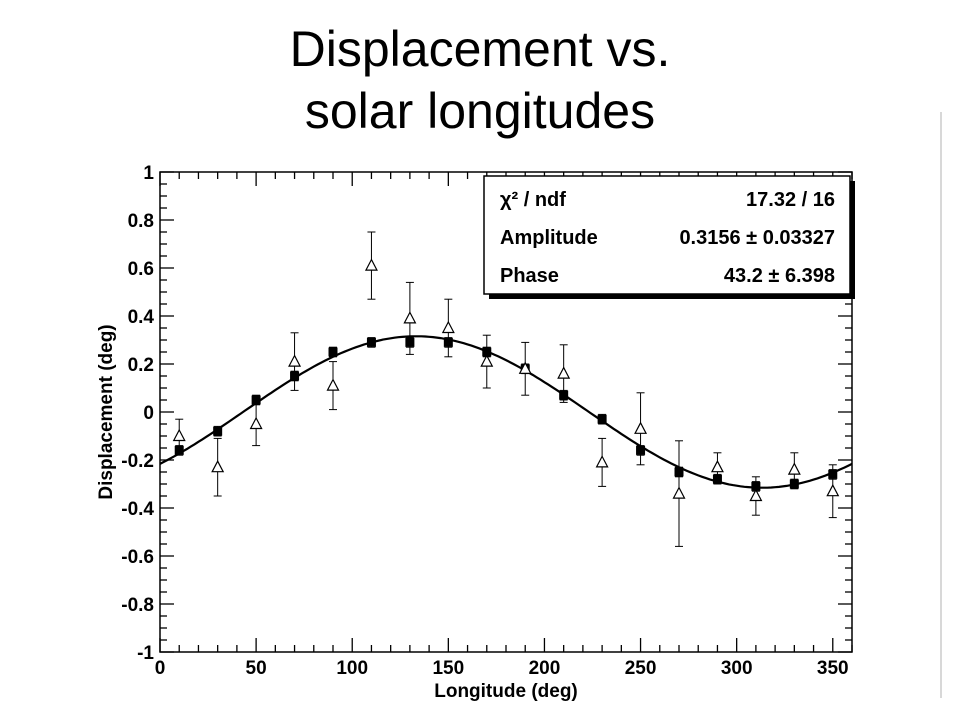 The image size is (960, 720). What do you see at coordinates (757, 238) in the screenshot?
I see `stat-amplitude-value: 0.3156 ± 0.03327` at bounding box center [757, 238].